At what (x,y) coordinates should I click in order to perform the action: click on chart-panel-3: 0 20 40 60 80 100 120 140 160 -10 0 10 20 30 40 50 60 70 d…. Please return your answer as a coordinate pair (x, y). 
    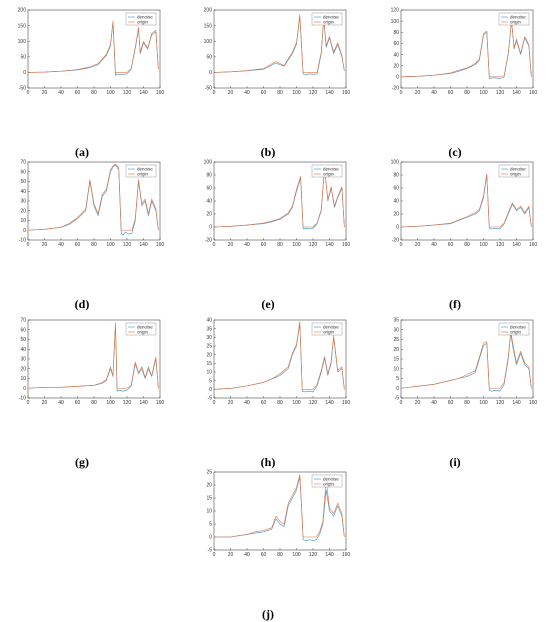
    Looking at the image, I should click on (90, 207).